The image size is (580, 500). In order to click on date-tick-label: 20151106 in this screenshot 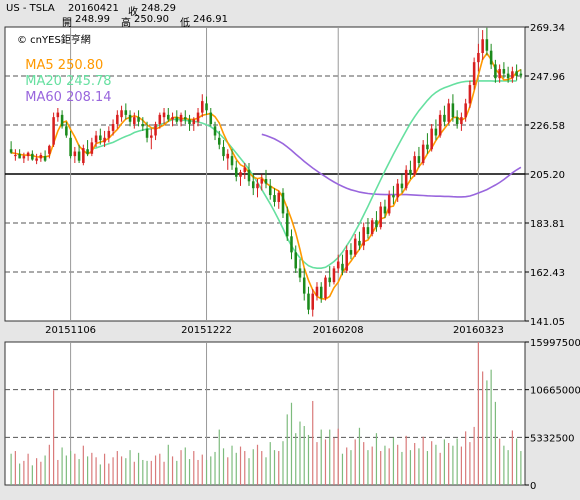, I will do `click(70, 330)`.